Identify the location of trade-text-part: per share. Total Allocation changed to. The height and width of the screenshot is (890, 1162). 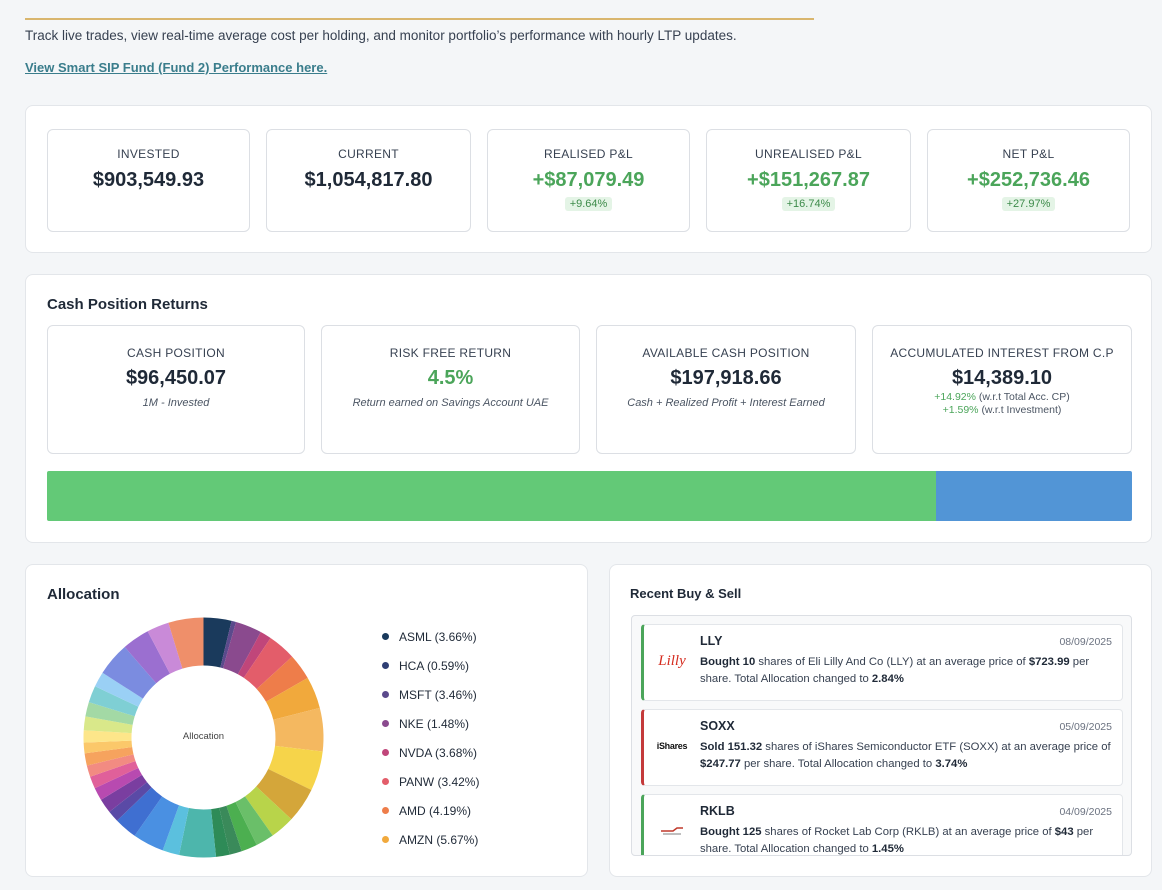
(897, 840).